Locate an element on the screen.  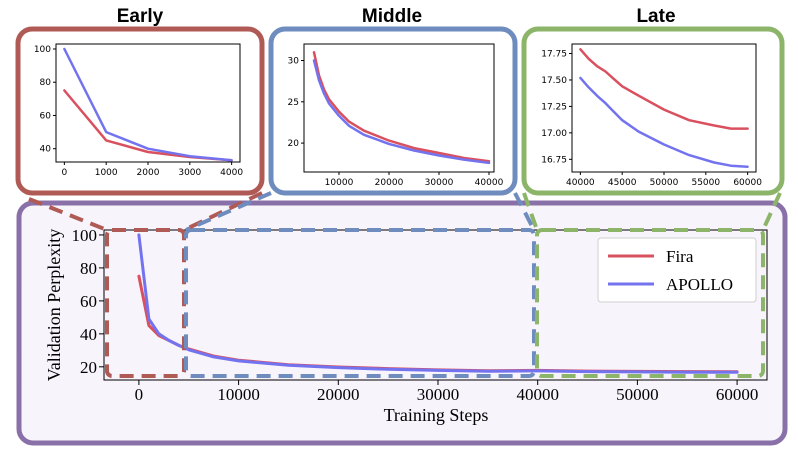
late-zoom-region is located at coordinates (650, 303).